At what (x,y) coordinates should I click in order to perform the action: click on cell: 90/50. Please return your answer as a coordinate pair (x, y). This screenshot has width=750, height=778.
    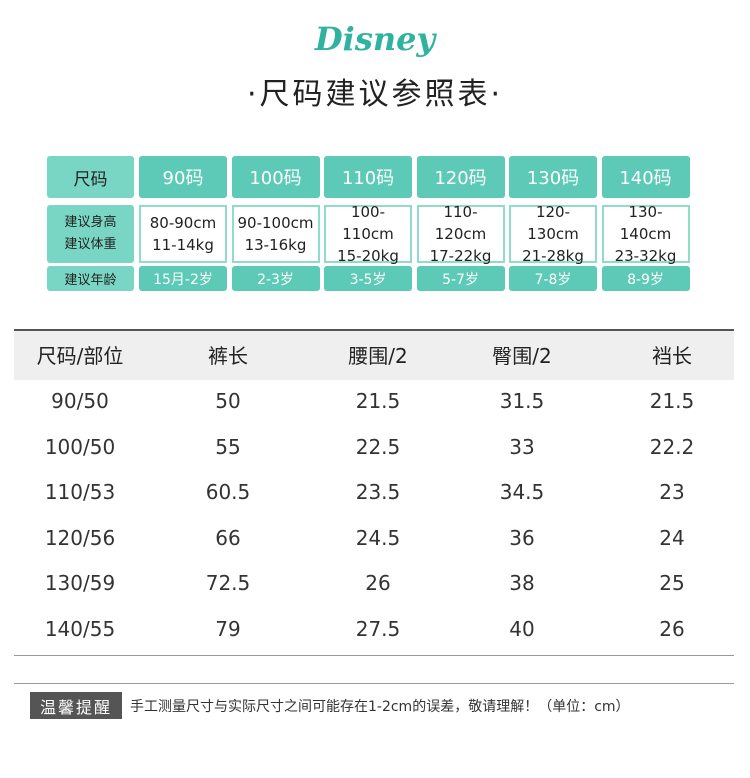
    Looking at the image, I should click on (80, 401).